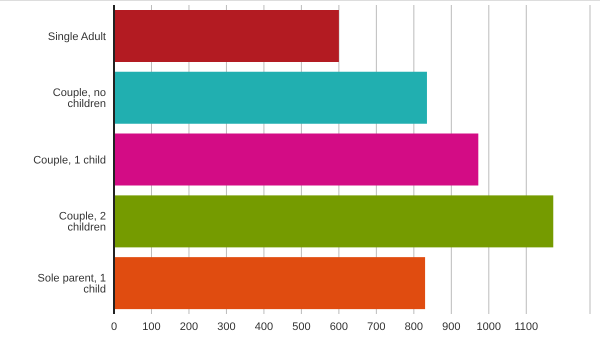 This screenshot has width=600, height=349. What do you see at coordinates (414, 326) in the screenshot?
I see `x-tick-label: 800` at bounding box center [414, 326].